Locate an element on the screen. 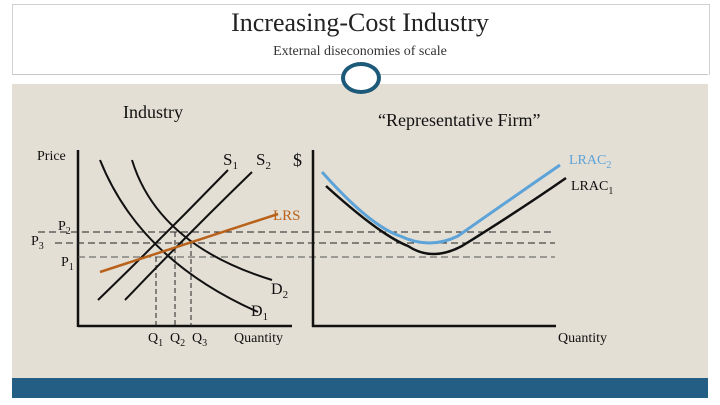  q1-label: Q1 is located at coordinates (155, 340).